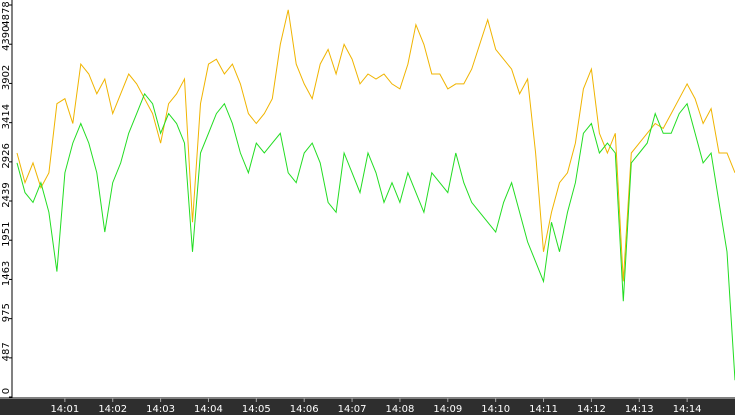  Describe the element at coordinates (591, 409) in the screenshot. I see `x-tick-label: 14:12` at that location.